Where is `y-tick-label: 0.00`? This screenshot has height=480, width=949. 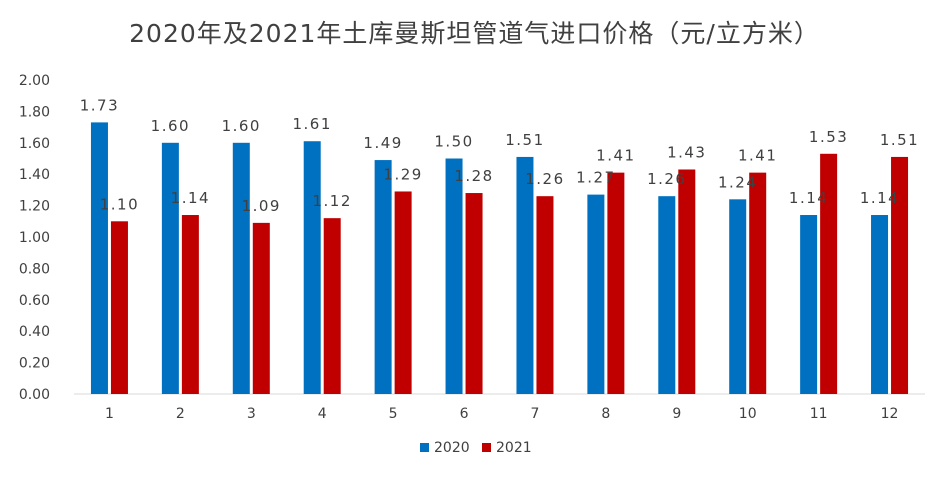
y-tick-label: 0.00 is located at coordinates (34, 395).